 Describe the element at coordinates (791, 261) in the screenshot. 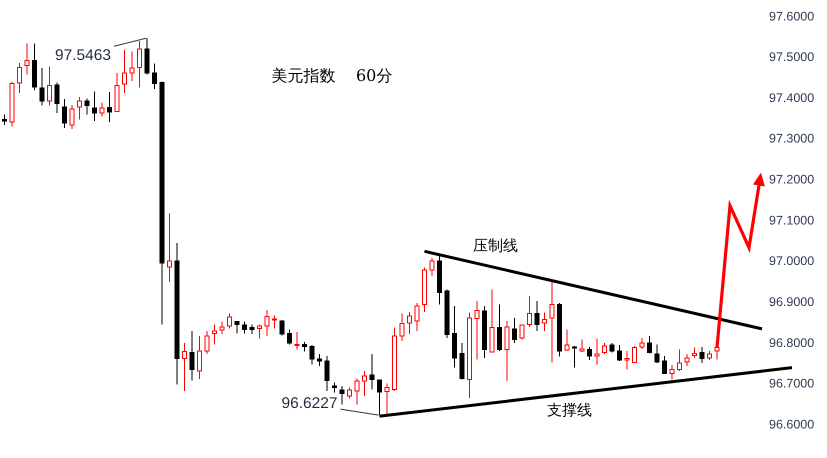

I see `y-tick-label: 97.0000` at that location.